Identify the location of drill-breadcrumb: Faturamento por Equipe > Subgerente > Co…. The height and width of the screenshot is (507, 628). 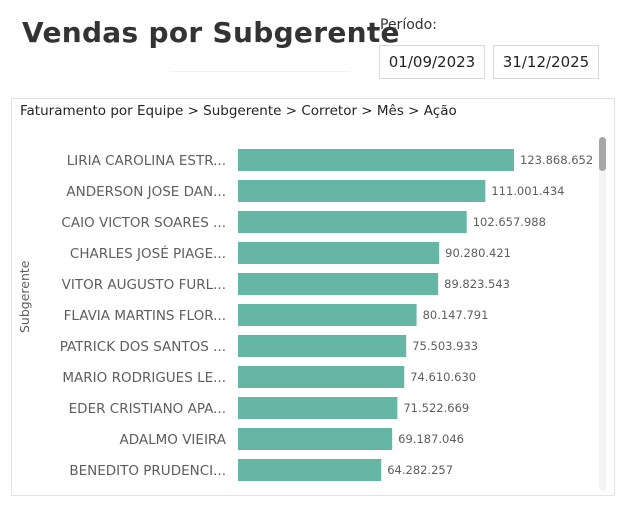
(238, 111).